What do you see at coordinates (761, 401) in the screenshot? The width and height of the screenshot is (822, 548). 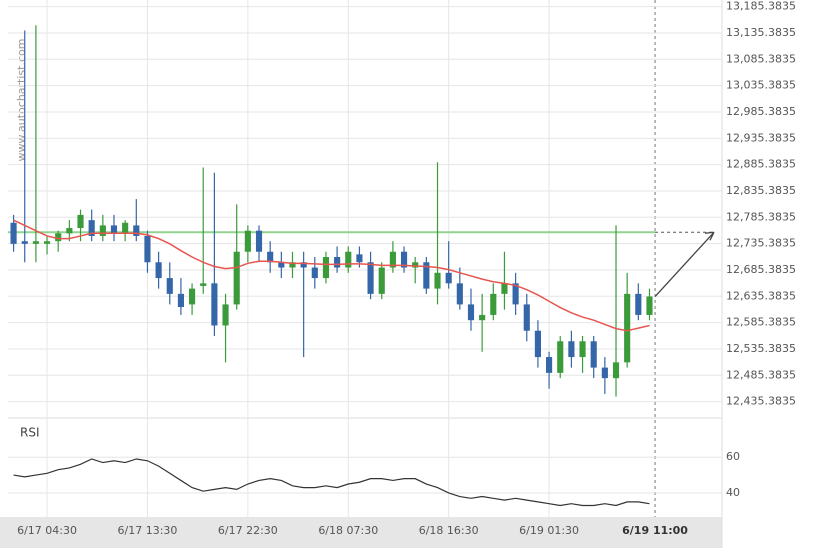 I see `y-tick-label: 12,435.3835` at bounding box center [761, 401].